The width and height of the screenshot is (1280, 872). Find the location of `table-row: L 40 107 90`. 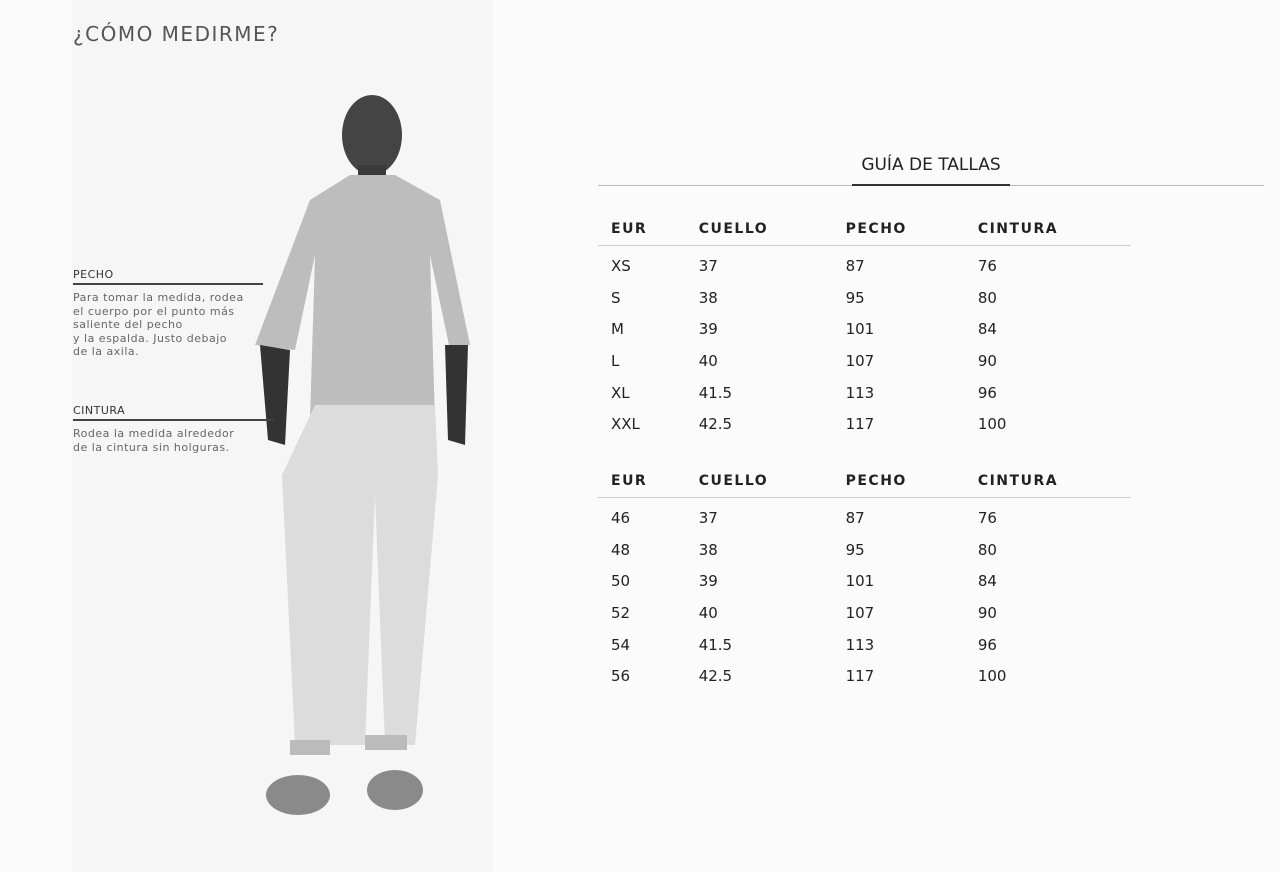

table-row: L 40 107 90 is located at coordinates (864, 361).